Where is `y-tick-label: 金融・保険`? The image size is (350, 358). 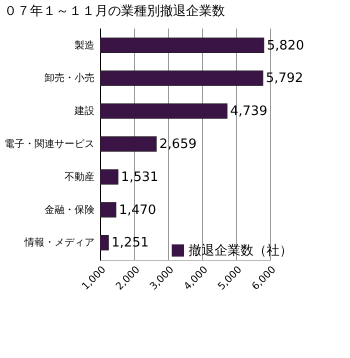 y-tick-label: 金融・保険 is located at coordinates (69, 210).